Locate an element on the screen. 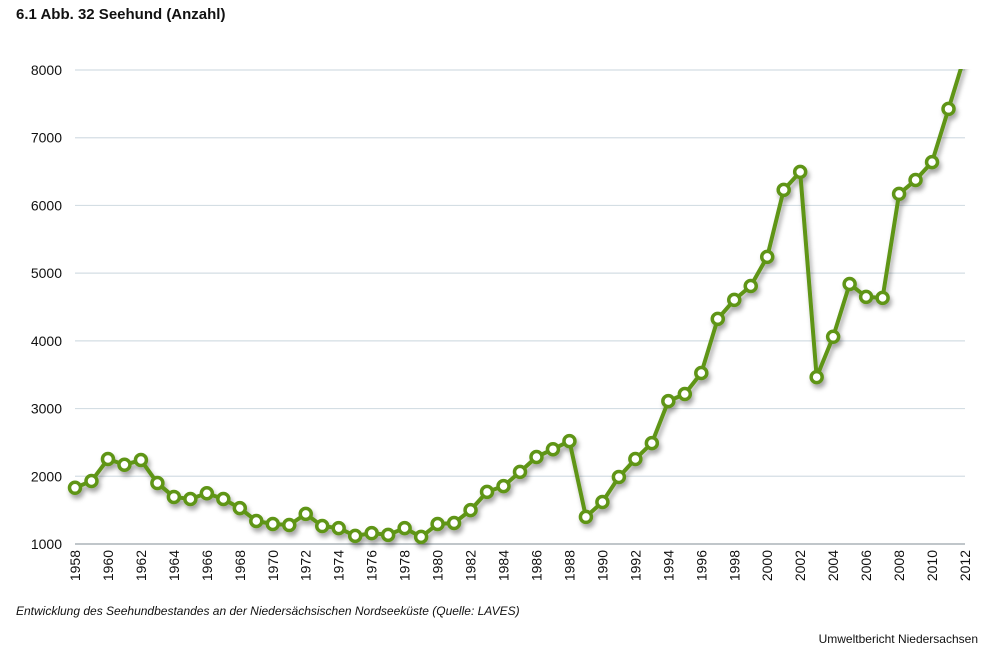  x-tick-label: 2002 is located at coordinates (800, 565).